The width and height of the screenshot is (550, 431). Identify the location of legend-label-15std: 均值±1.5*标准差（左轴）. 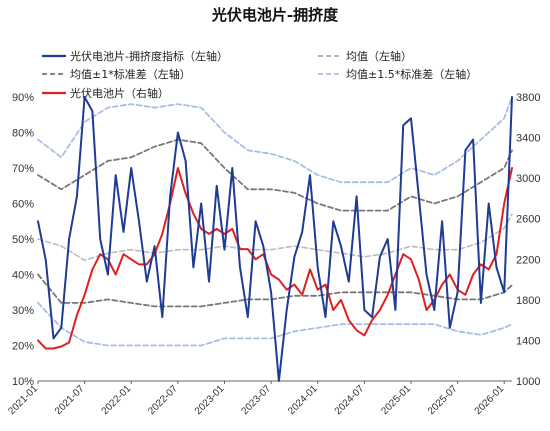
(411, 74).